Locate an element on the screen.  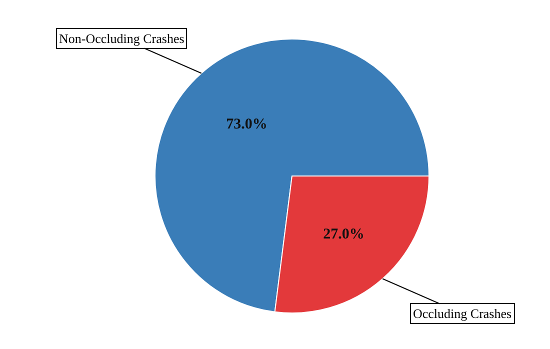
data-label: 73.0% is located at coordinates (247, 124).